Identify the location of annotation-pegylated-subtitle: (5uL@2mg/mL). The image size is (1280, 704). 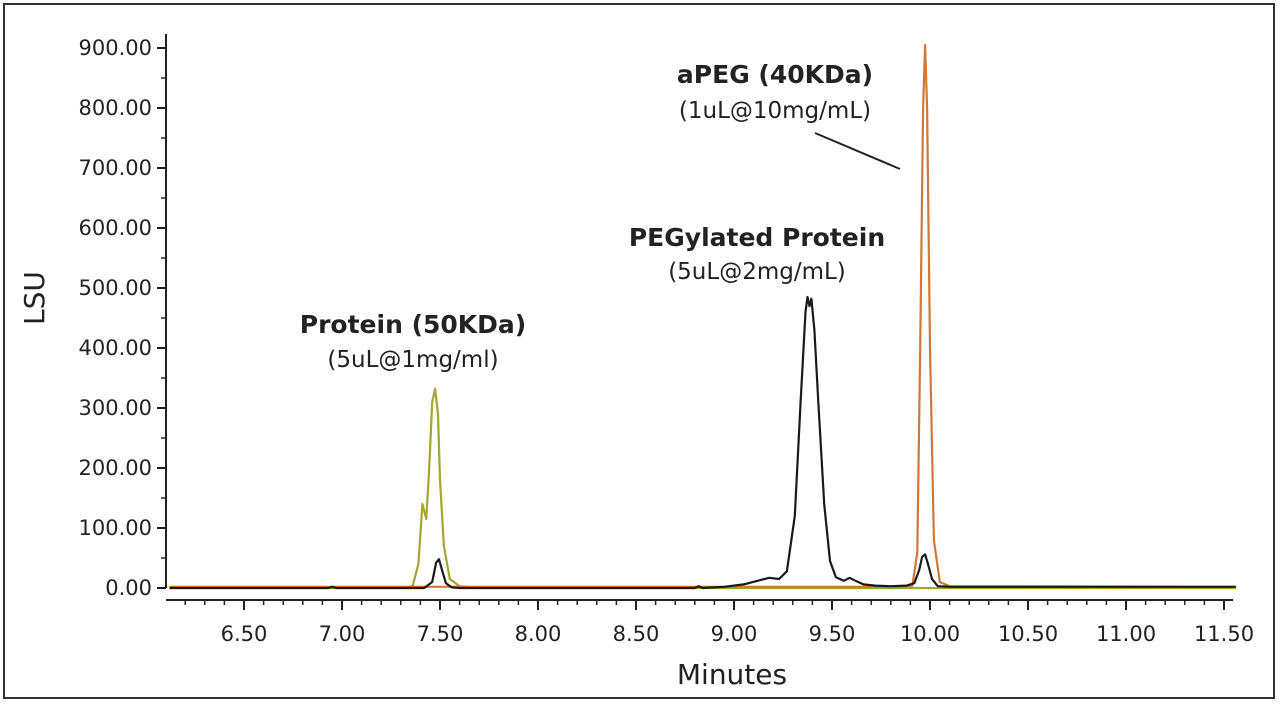
(757, 272).